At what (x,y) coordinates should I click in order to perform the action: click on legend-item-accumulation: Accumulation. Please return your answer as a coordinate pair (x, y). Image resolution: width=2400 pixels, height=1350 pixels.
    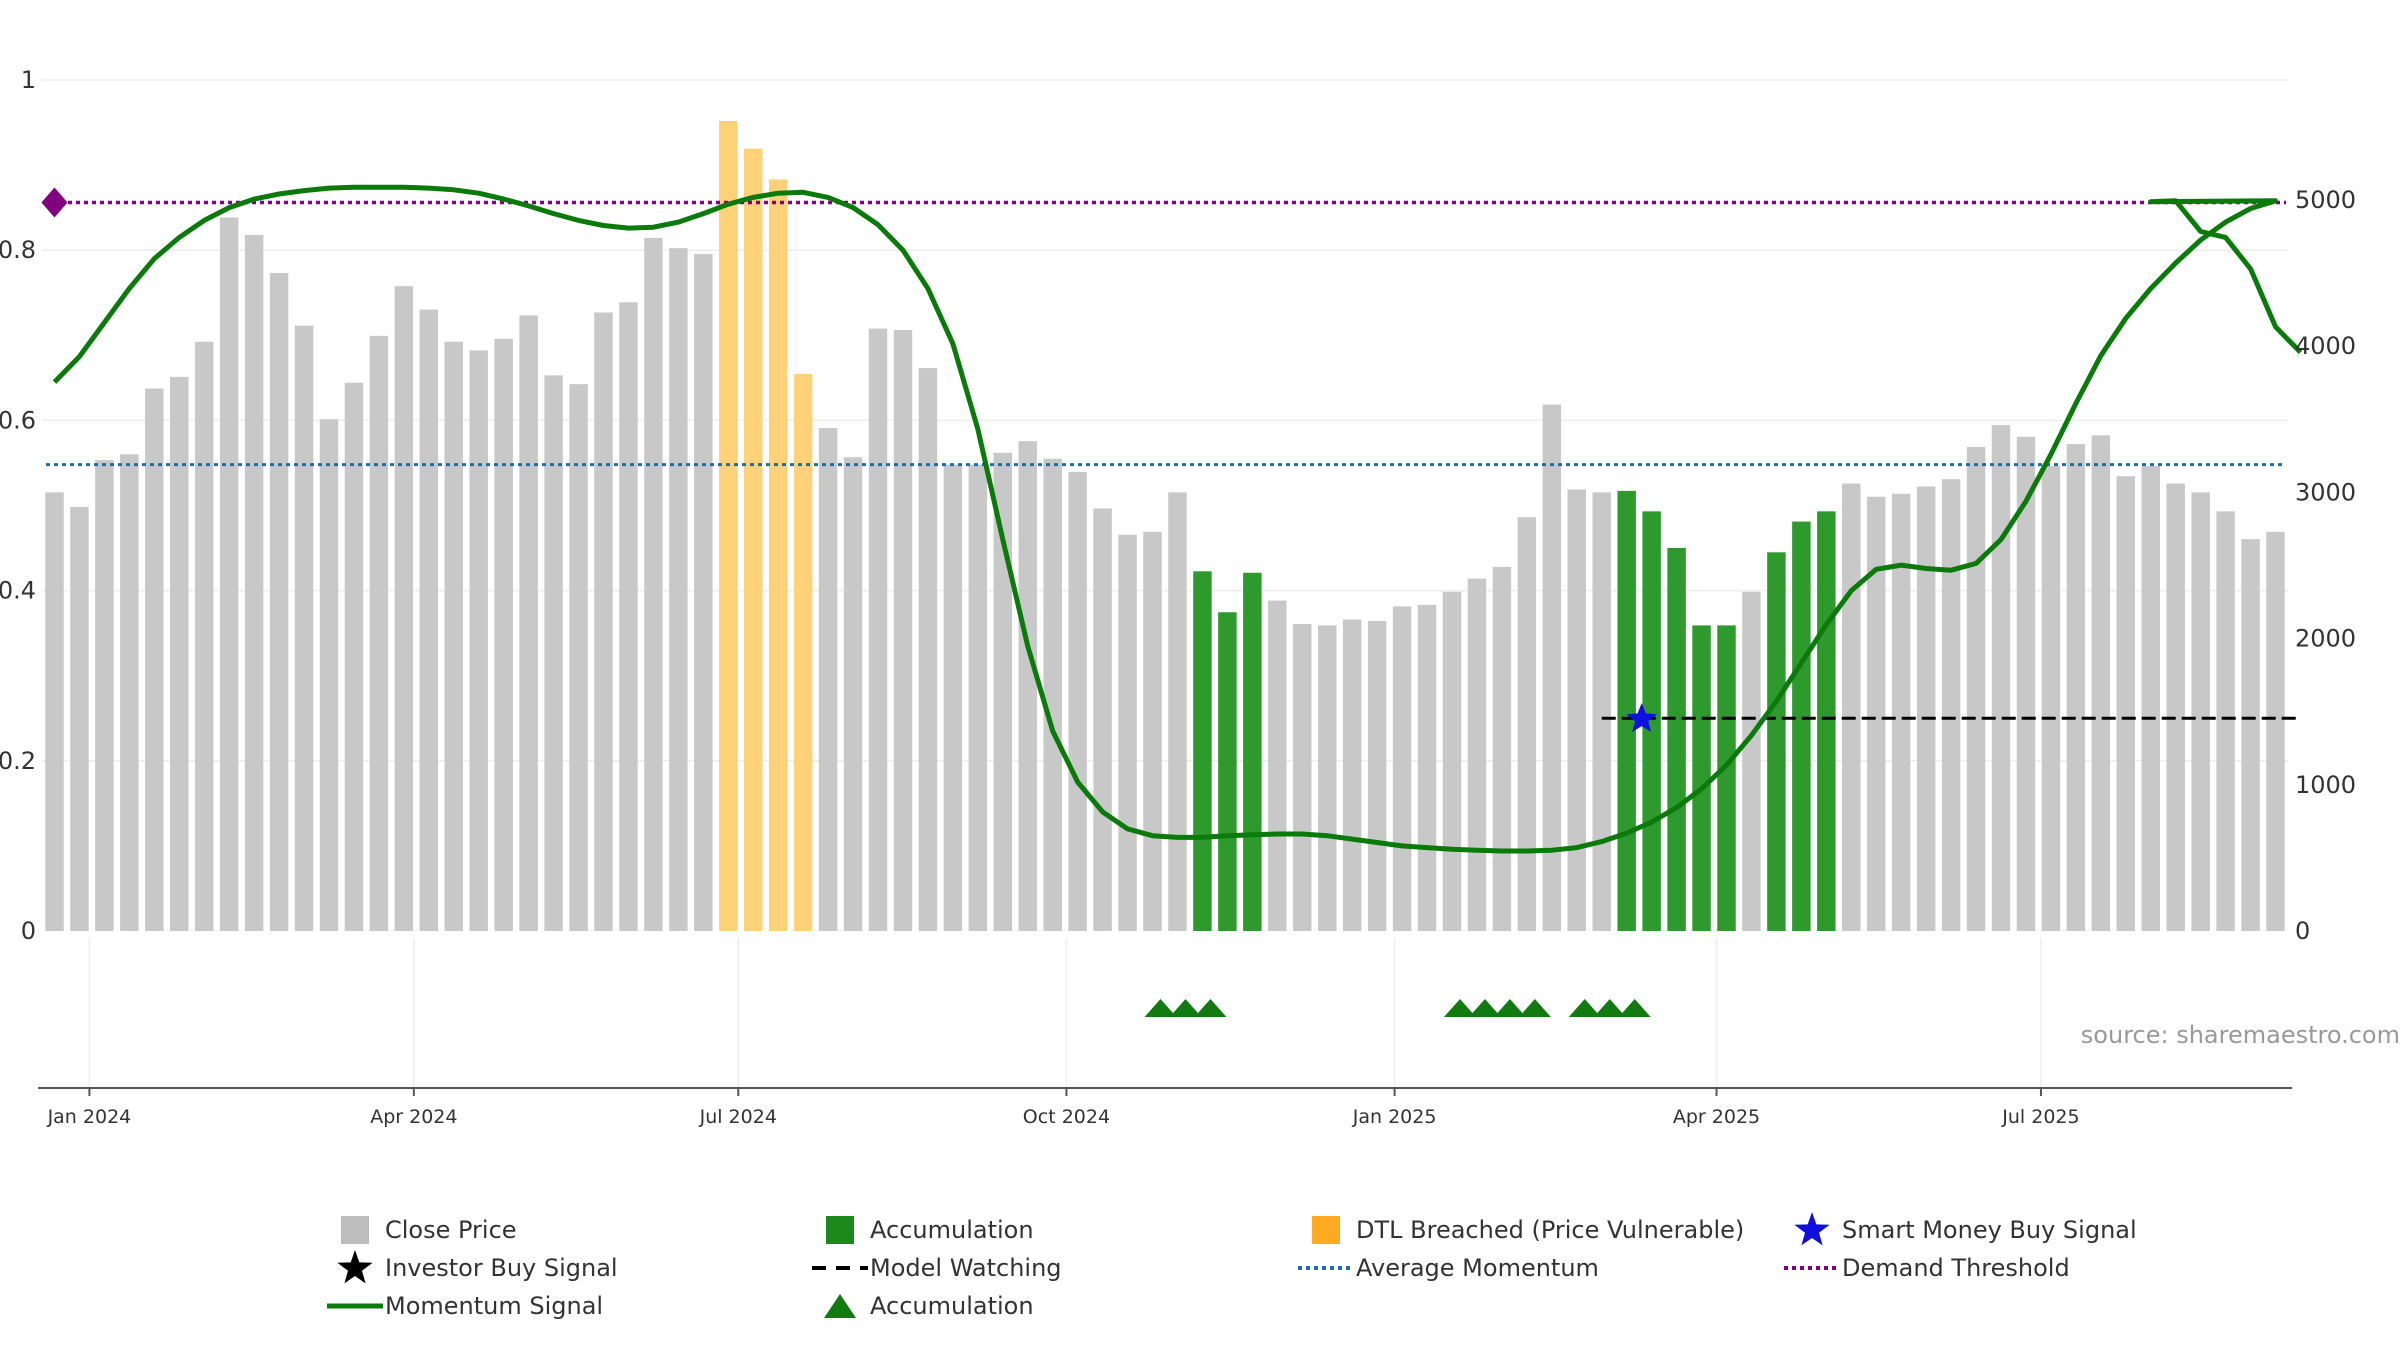
    Looking at the image, I should click on (922, 1230).